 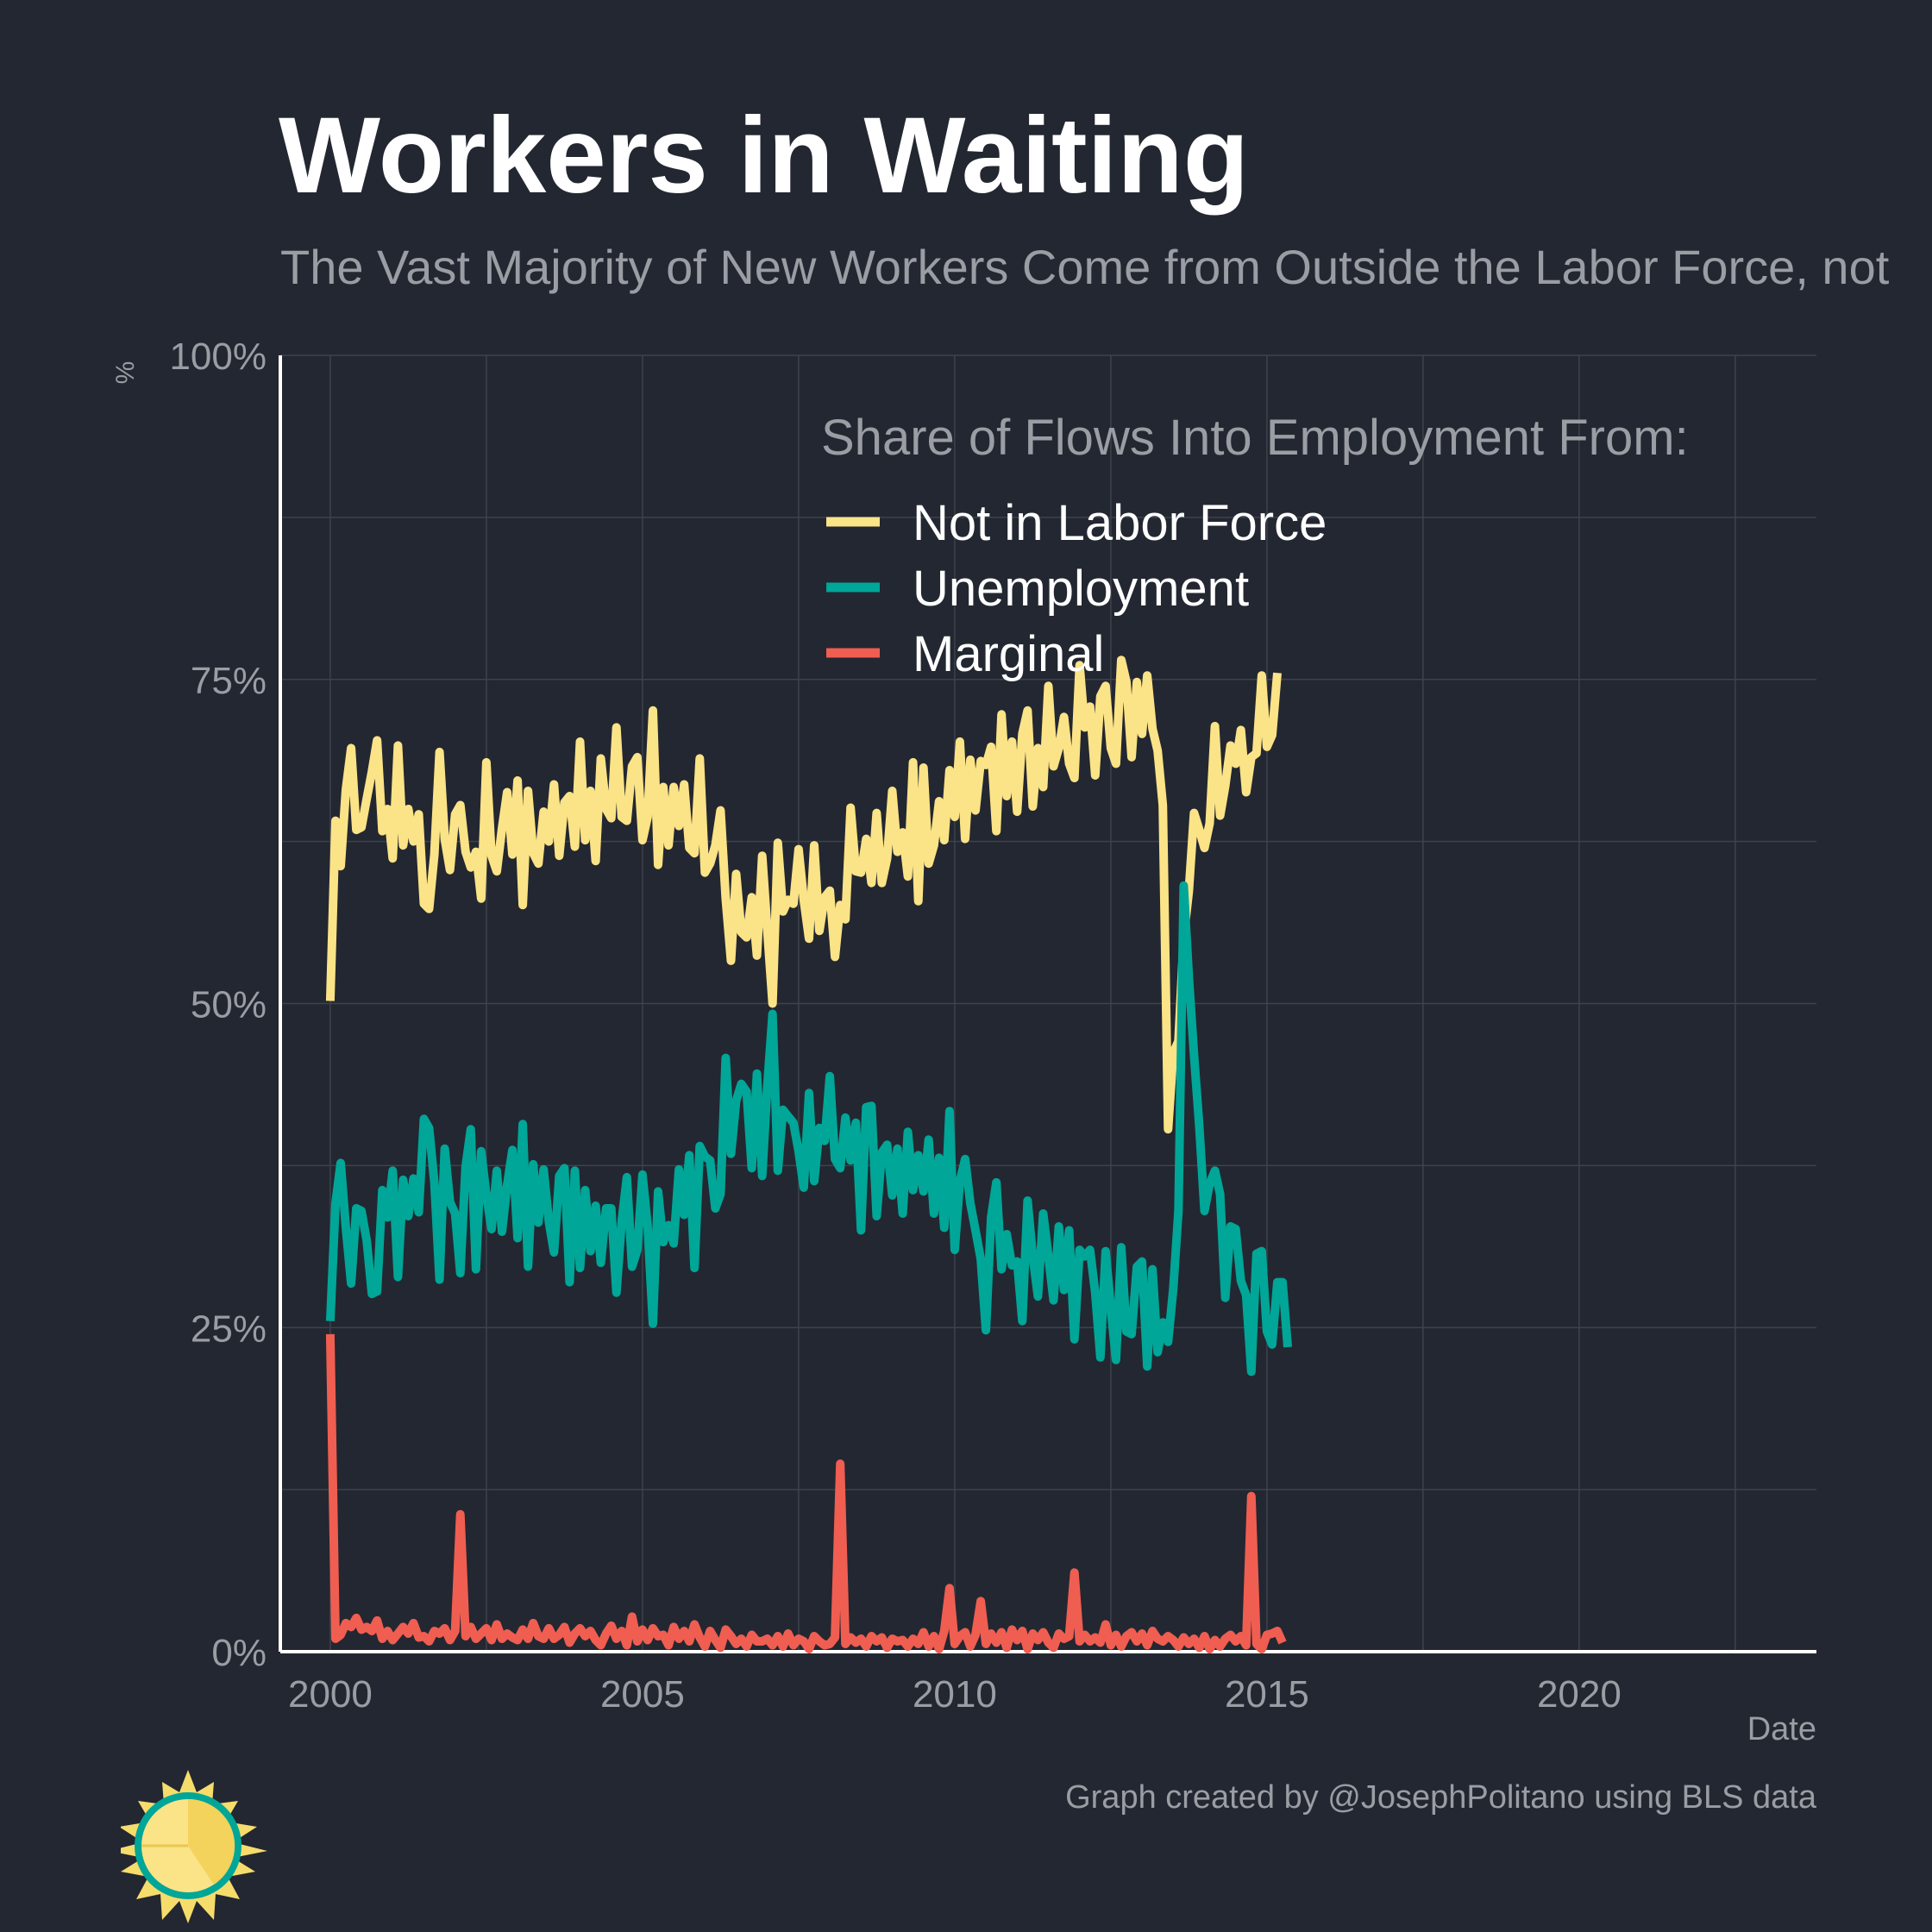 I want to click on sun-logo-icon, so click(x=194, y=1847).